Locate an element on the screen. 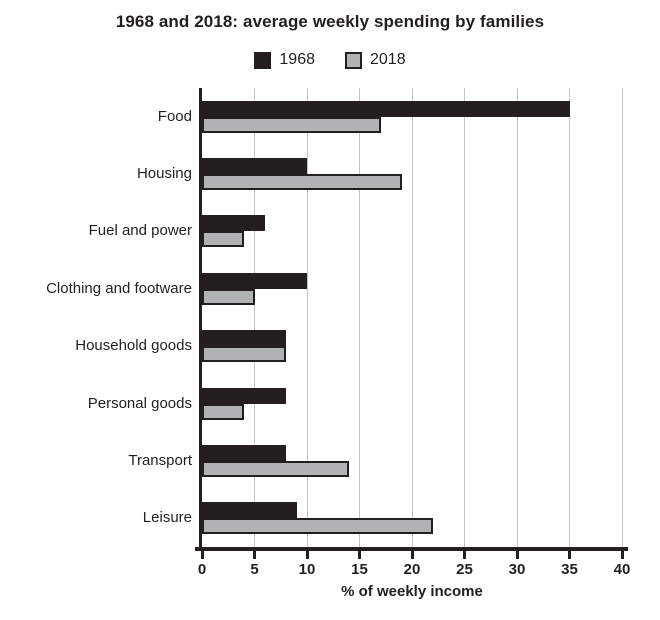 The width and height of the screenshot is (660, 620). x-tick-label: 5 is located at coordinates (254, 569).